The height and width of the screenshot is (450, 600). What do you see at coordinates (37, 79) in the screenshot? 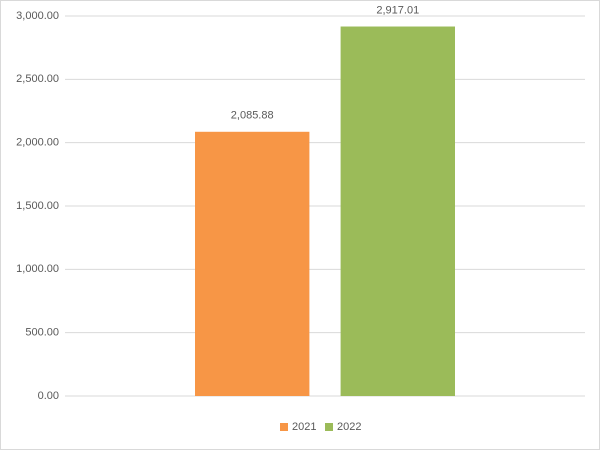
I see `y-tick-label: 2,500.00` at bounding box center [37, 79].